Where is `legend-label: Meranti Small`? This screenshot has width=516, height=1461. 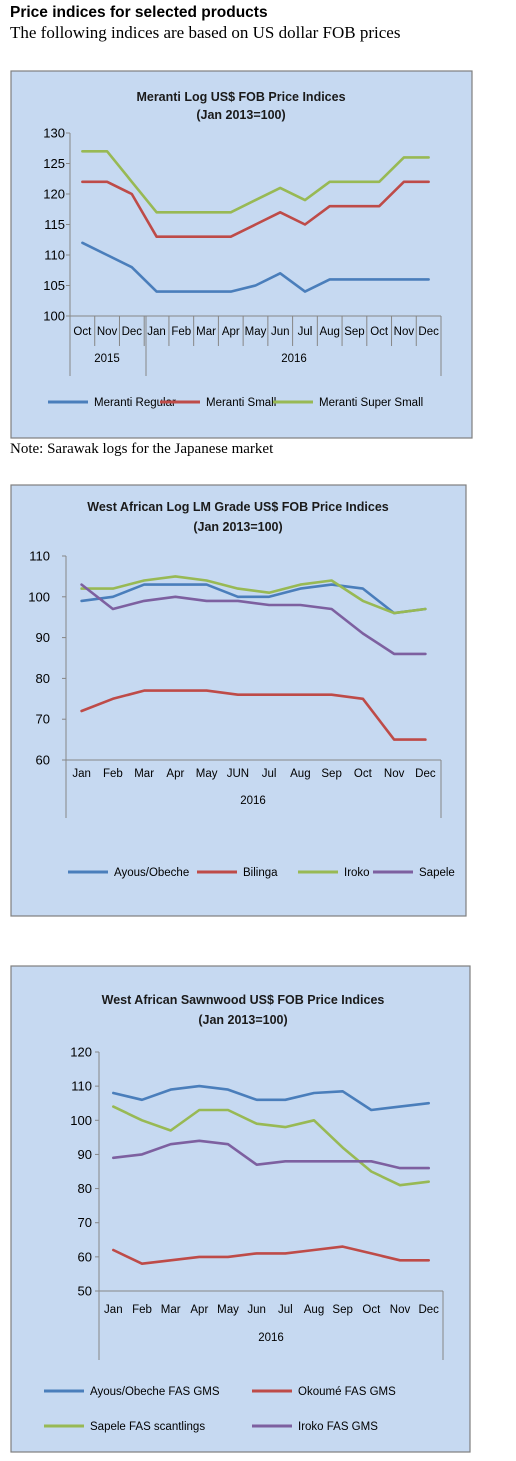 legend-label: Meranti Small is located at coordinates (241, 403).